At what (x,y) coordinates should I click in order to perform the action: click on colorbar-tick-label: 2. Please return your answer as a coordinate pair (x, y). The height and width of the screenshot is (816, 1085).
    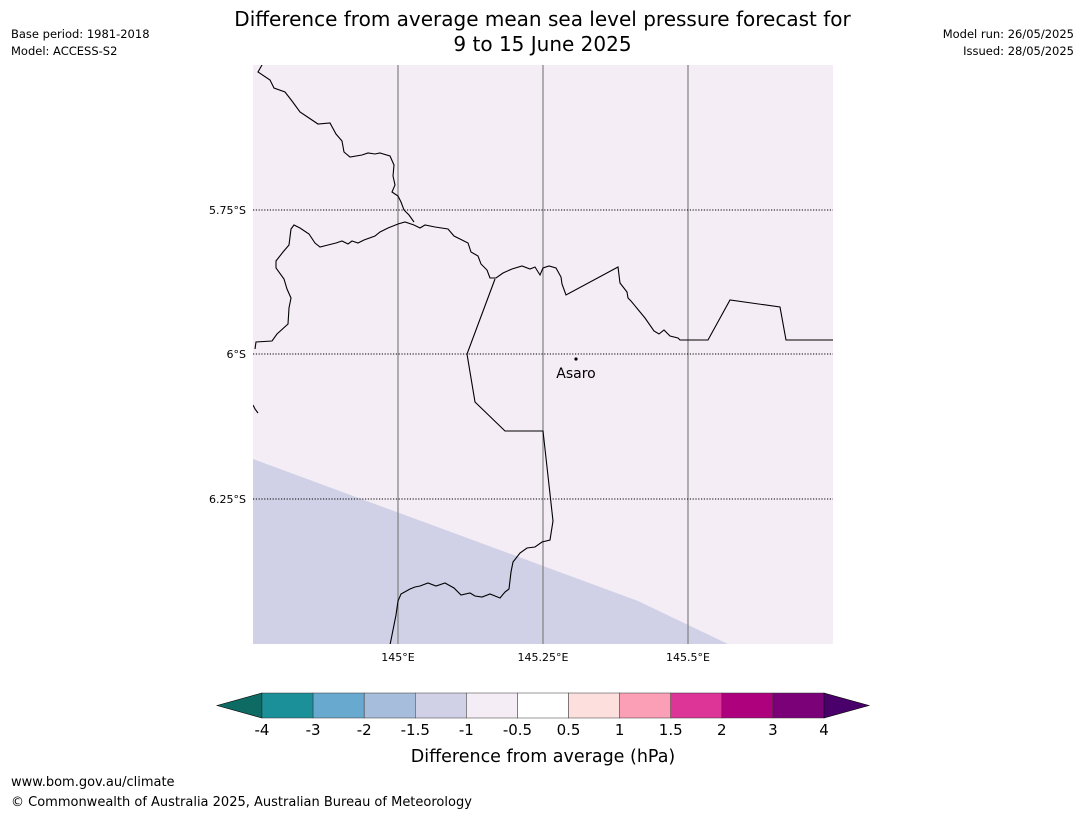
    Looking at the image, I should click on (722, 730).